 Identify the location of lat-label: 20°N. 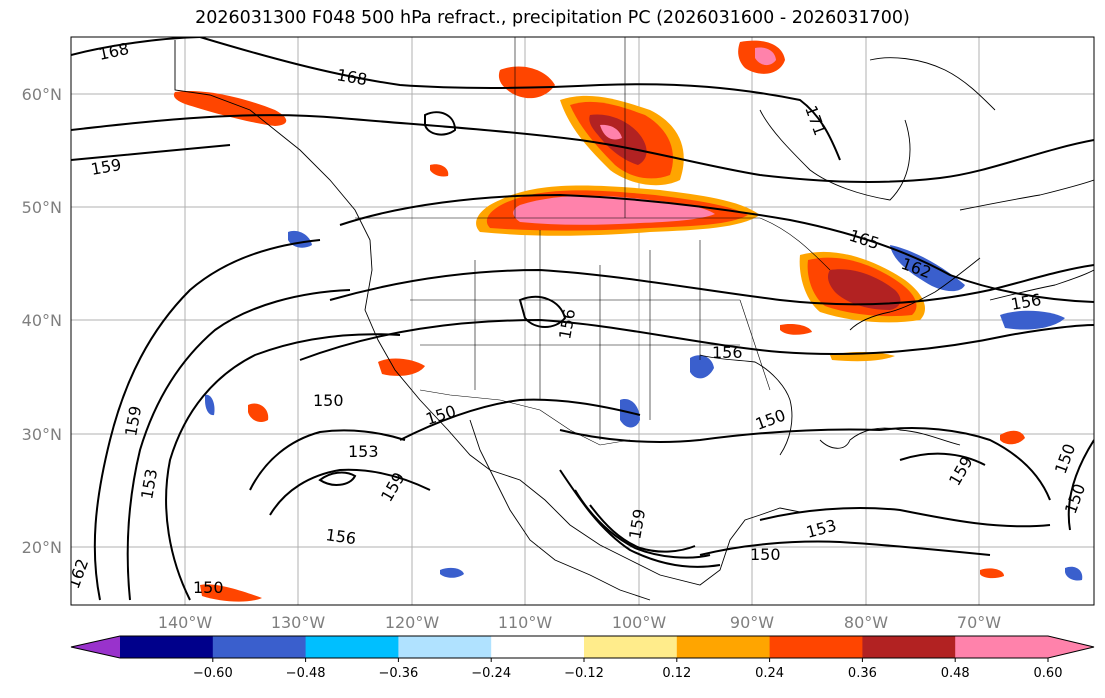
(42, 547).